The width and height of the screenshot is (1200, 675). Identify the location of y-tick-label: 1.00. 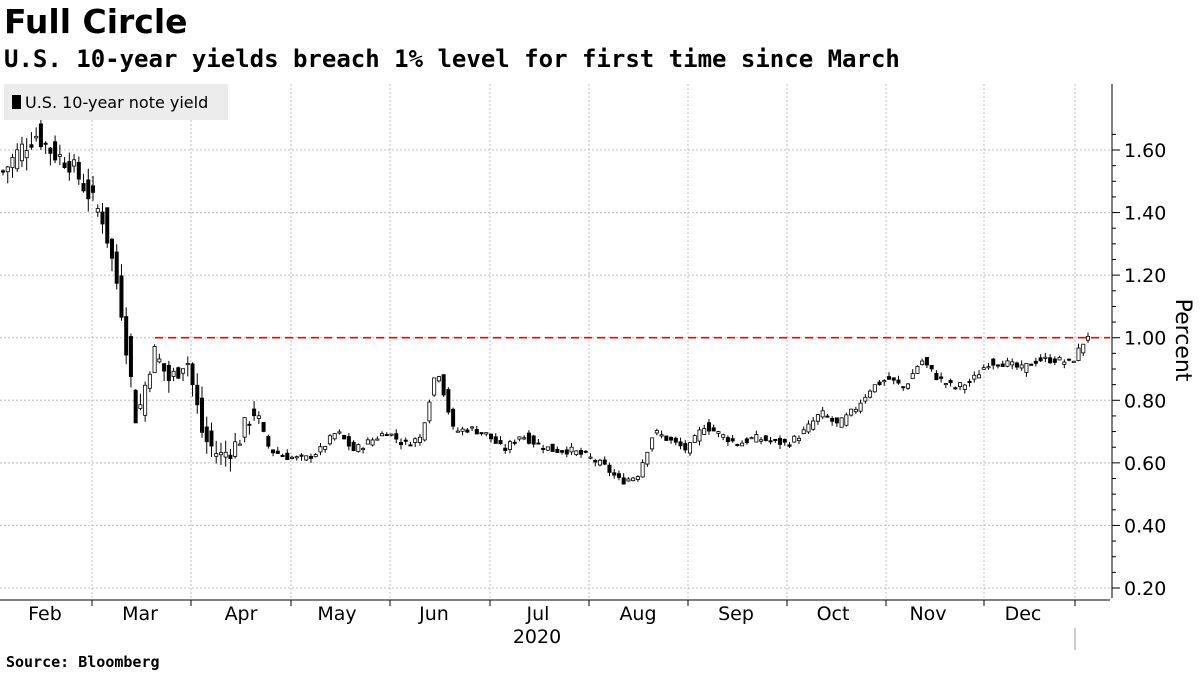
(1145, 339).